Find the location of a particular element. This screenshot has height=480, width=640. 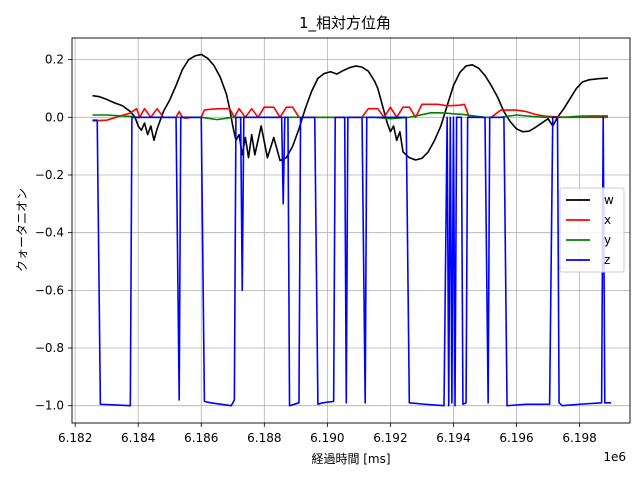

legend-label-w: w is located at coordinates (609, 200).